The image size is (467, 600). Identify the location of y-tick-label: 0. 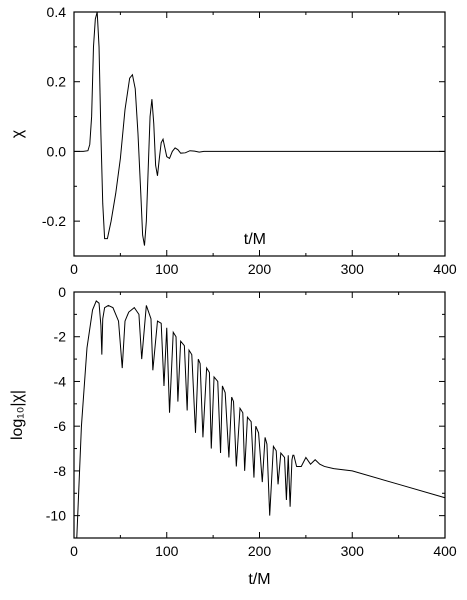
(62, 292).